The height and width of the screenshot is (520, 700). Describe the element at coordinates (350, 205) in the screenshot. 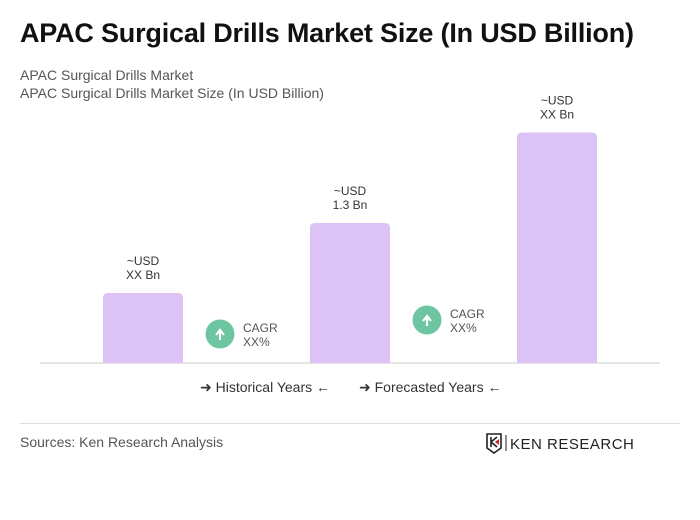

I see `data-label: 1.3 Bn` at that location.